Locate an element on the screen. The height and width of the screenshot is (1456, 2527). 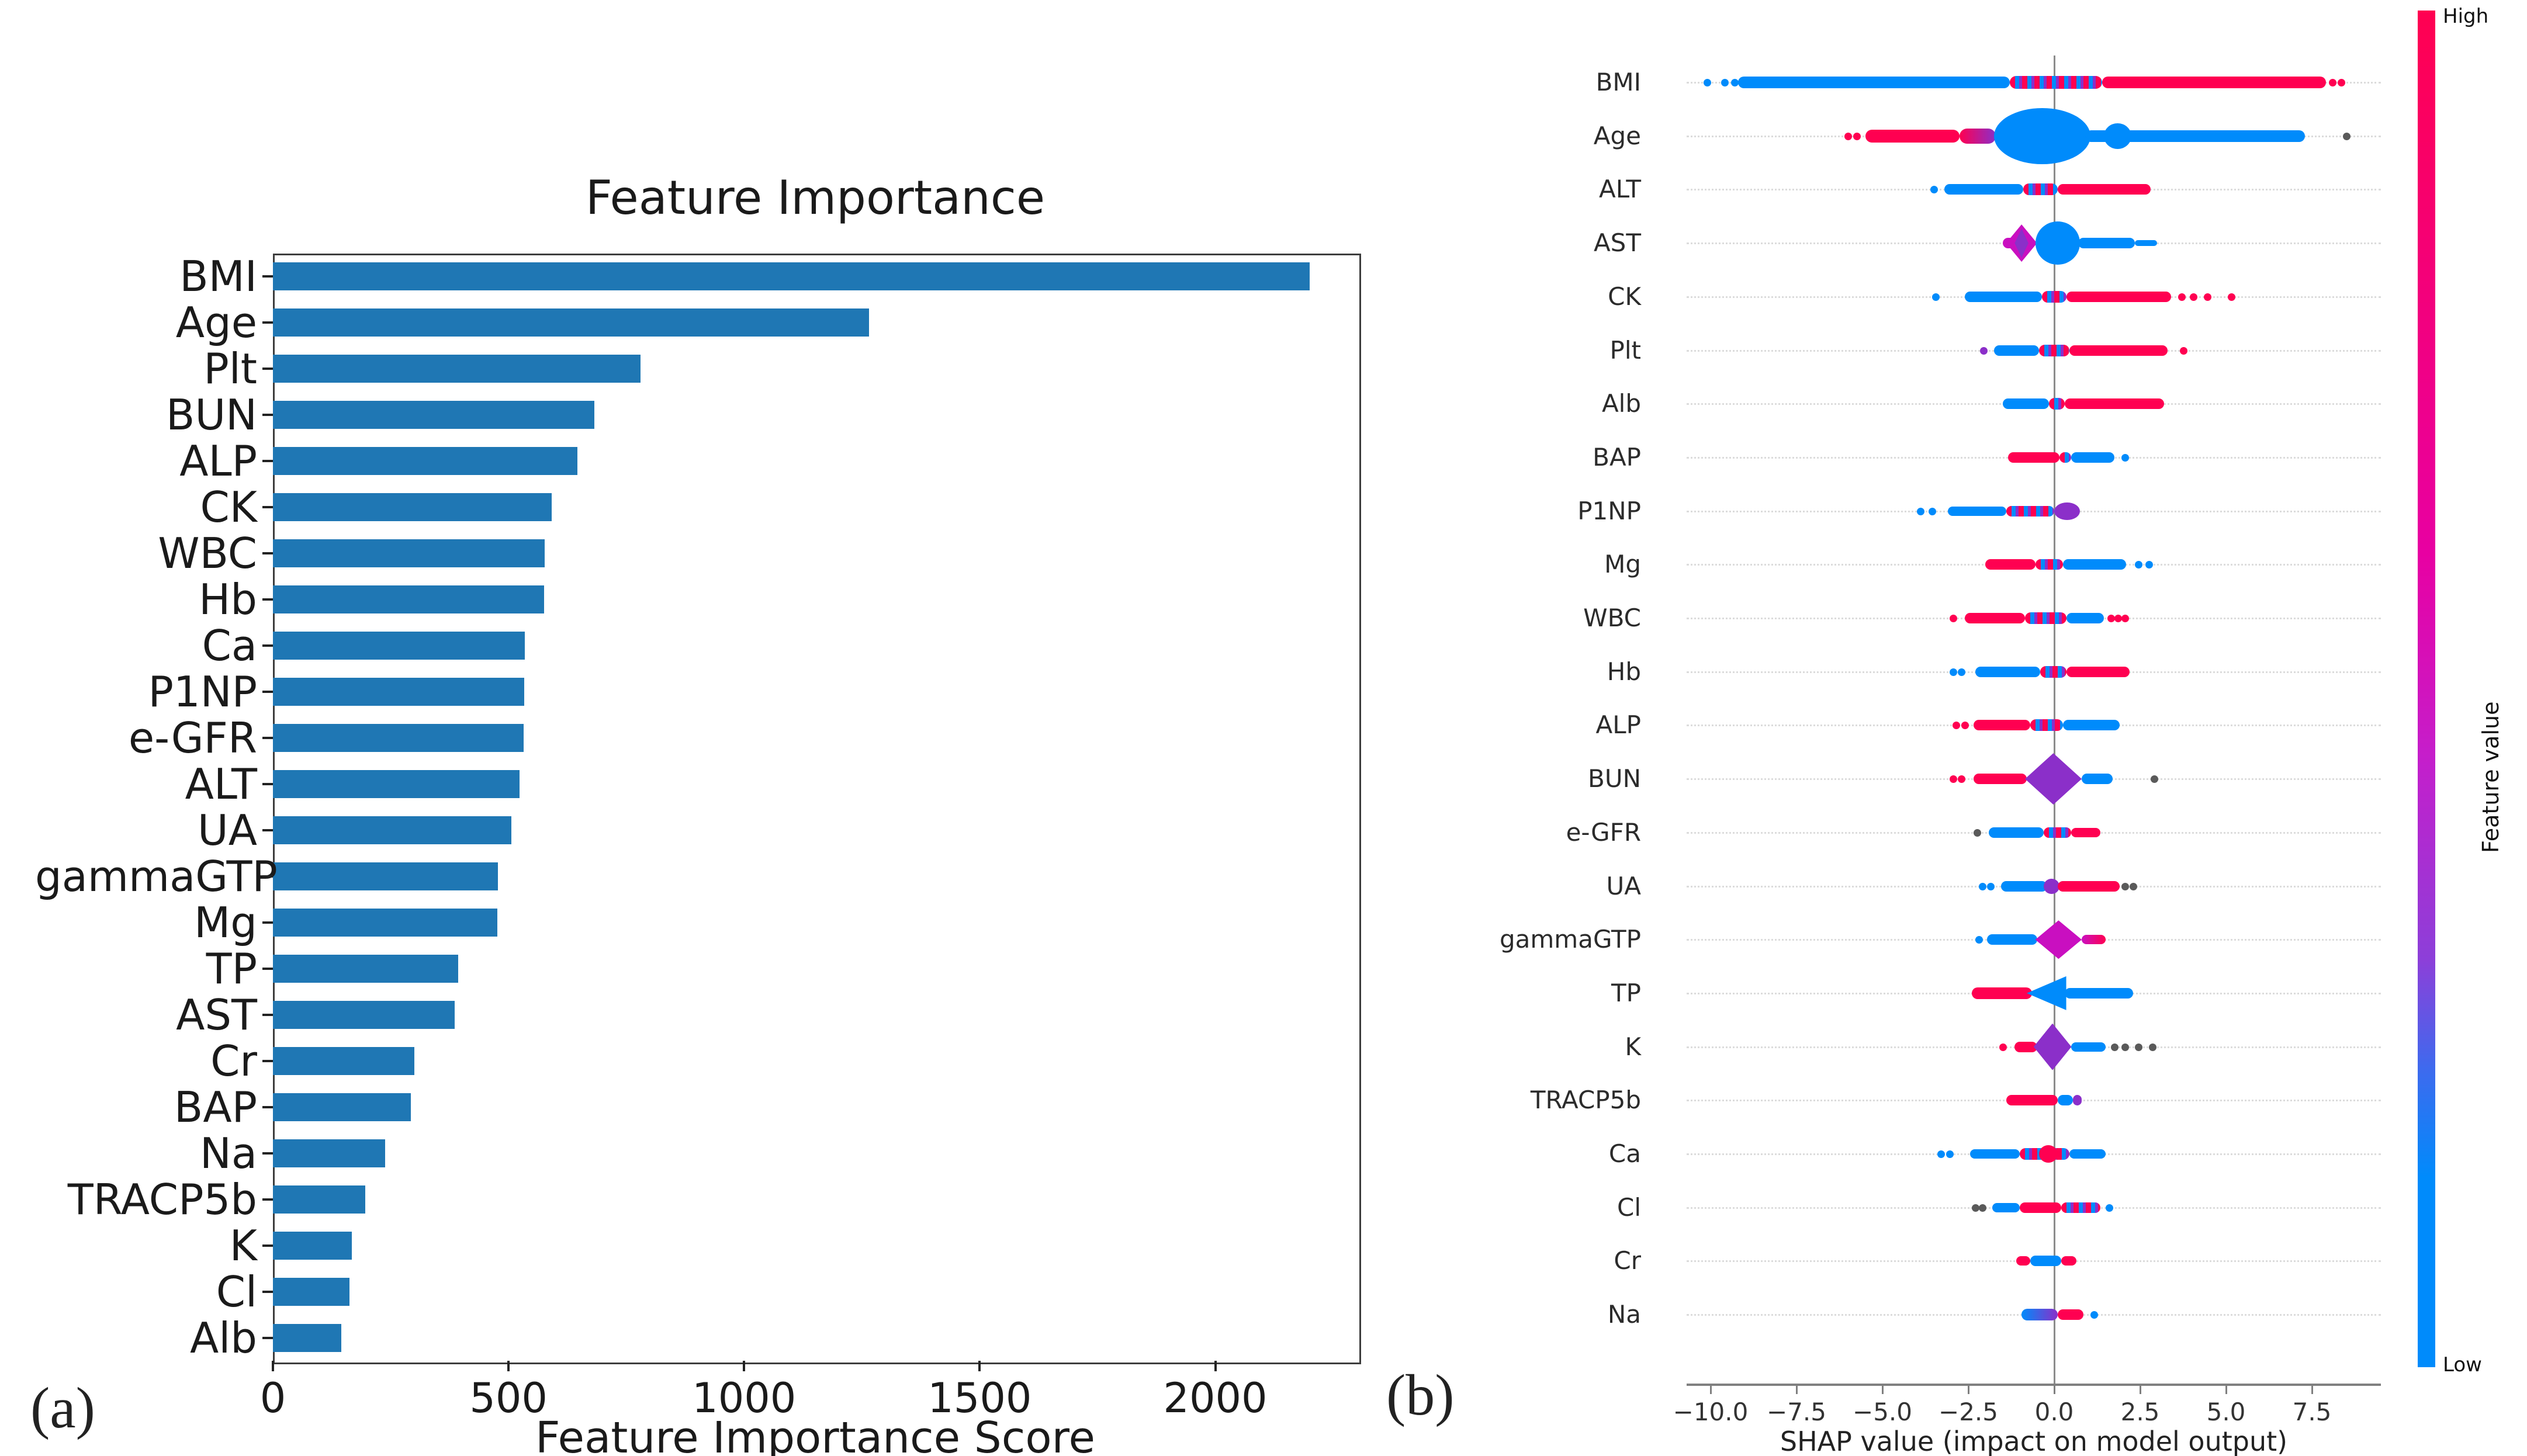
y-tick-Hb is located at coordinates (267, 599).